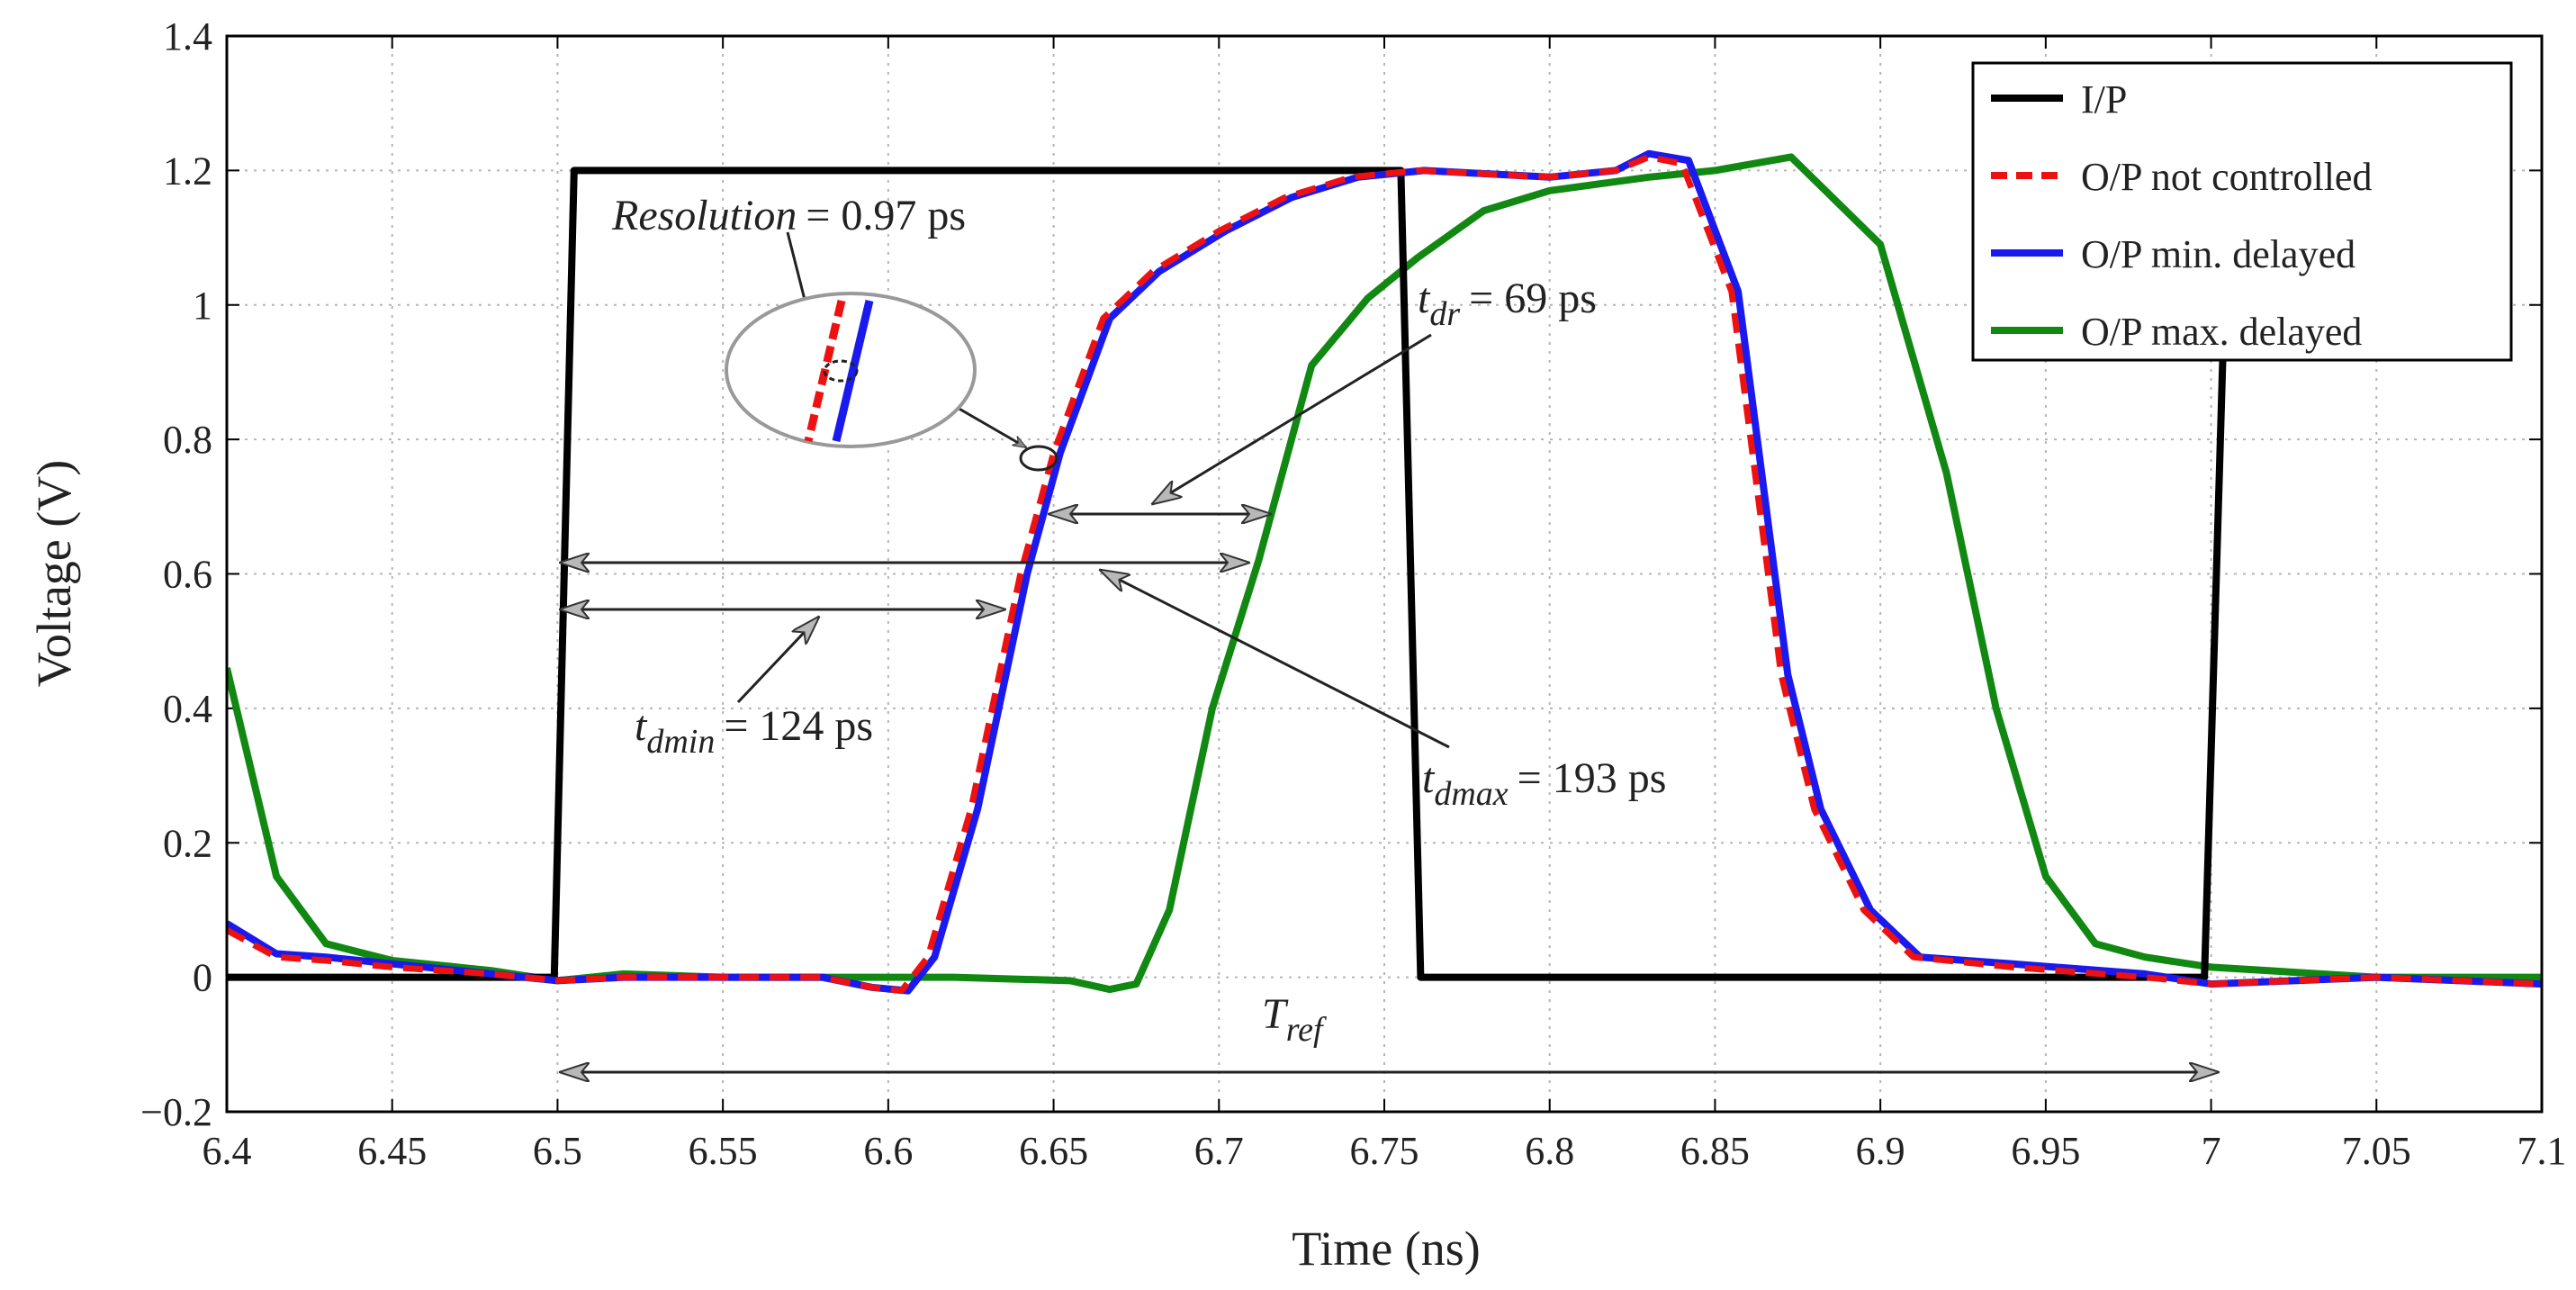  What do you see at coordinates (888, 1151) in the screenshot?
I see `x-tick-label: 6.6` at bounding box center [888, 1151].